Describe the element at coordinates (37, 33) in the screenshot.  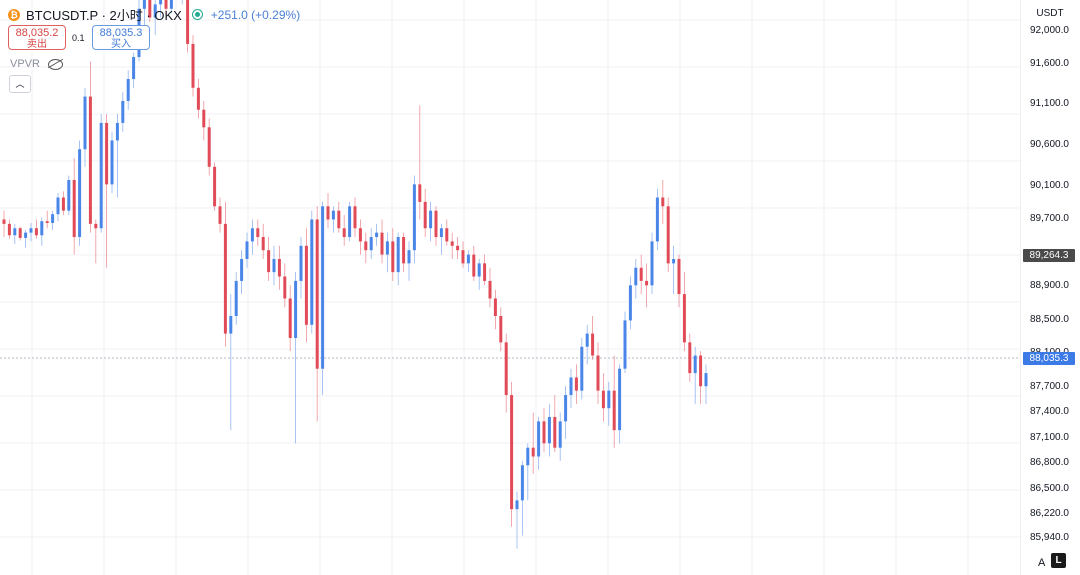
I see `sell-price: 88,035.2` at that location.